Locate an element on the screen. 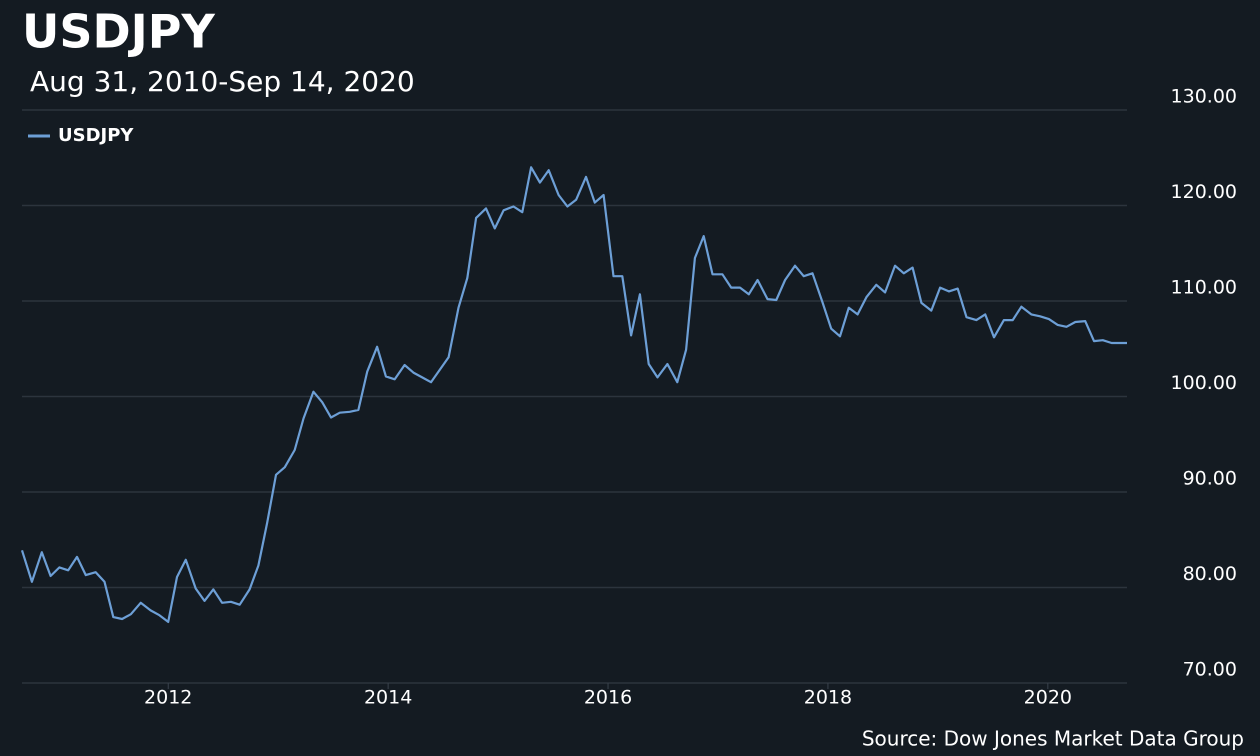 The height and width of the screenshot is (756, 1260). y-tick-label: 130.00 is located at coordinates (1204, 97).